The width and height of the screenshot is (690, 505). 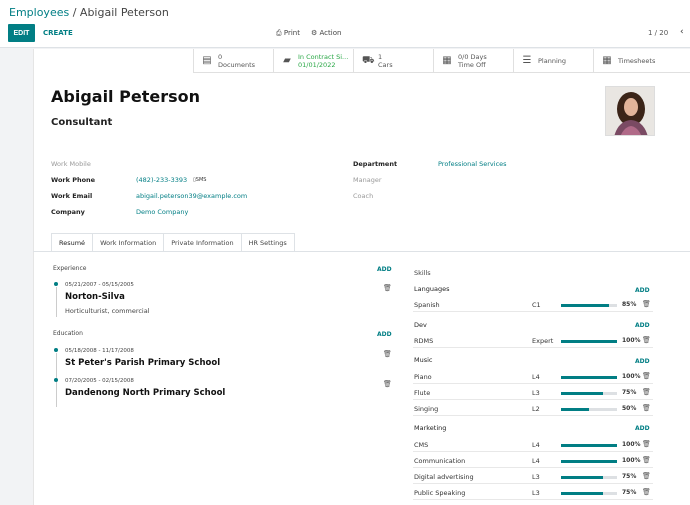 I want to click on print-label: Print, so click(x=291, y=33).